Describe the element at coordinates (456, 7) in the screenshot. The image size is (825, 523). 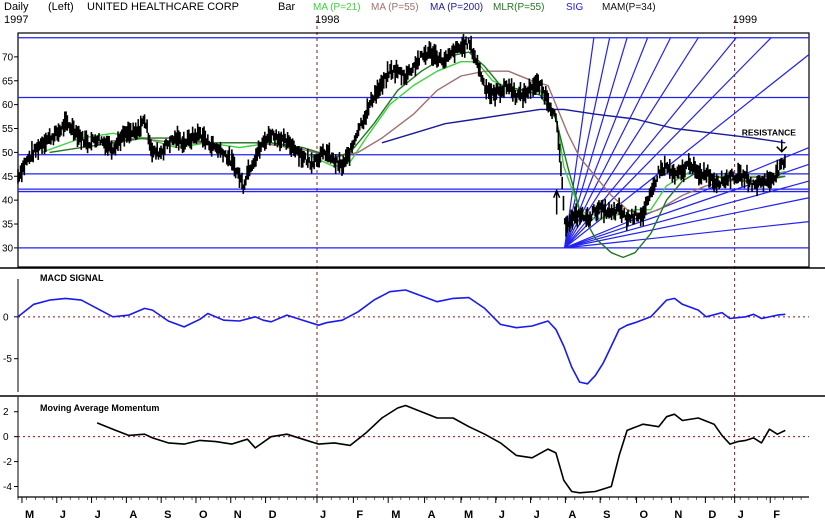
I see `legend-entry: MA (P=200)` at that location.